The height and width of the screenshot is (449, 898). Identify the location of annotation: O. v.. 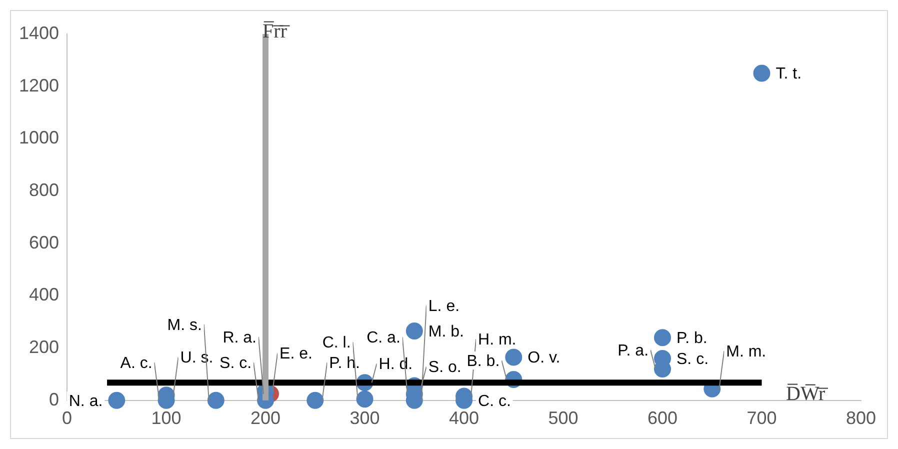
(544, 358).